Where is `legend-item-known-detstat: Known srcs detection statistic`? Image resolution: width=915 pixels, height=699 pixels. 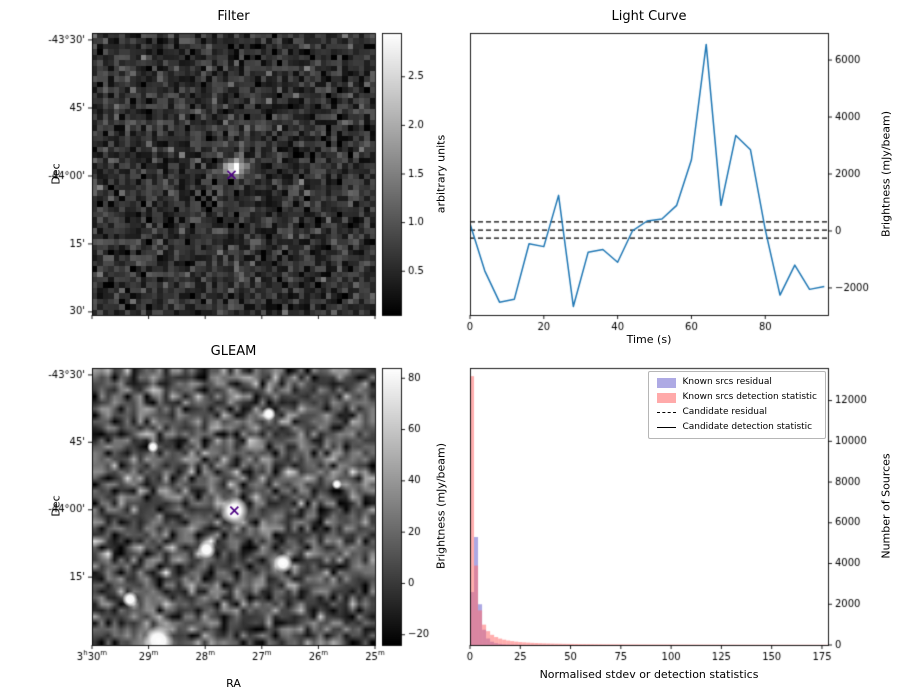 legend-item-known-detstat: Known srcs detection statistic is located at coordinates (737, 397).